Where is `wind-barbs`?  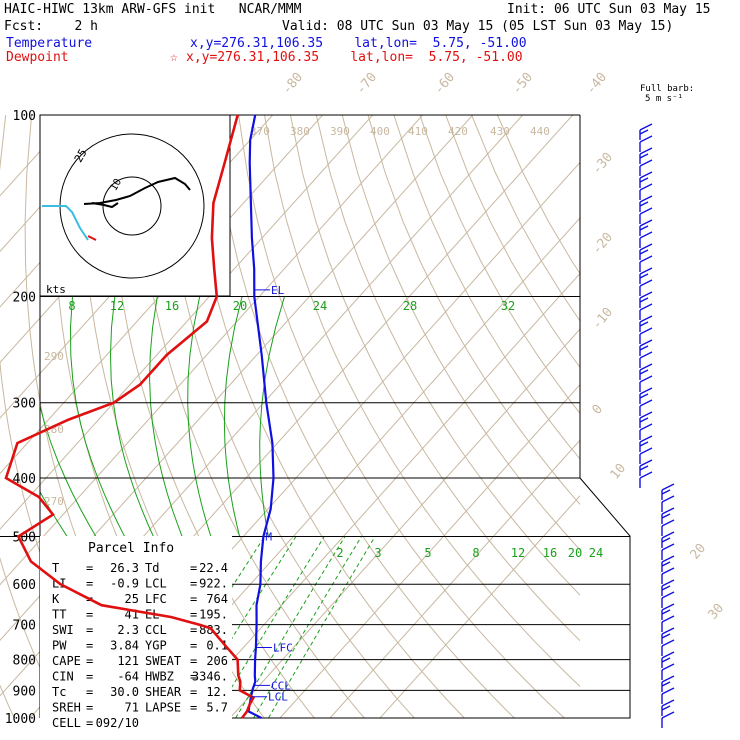 wind-barbs is located at coordinates (657, 425).